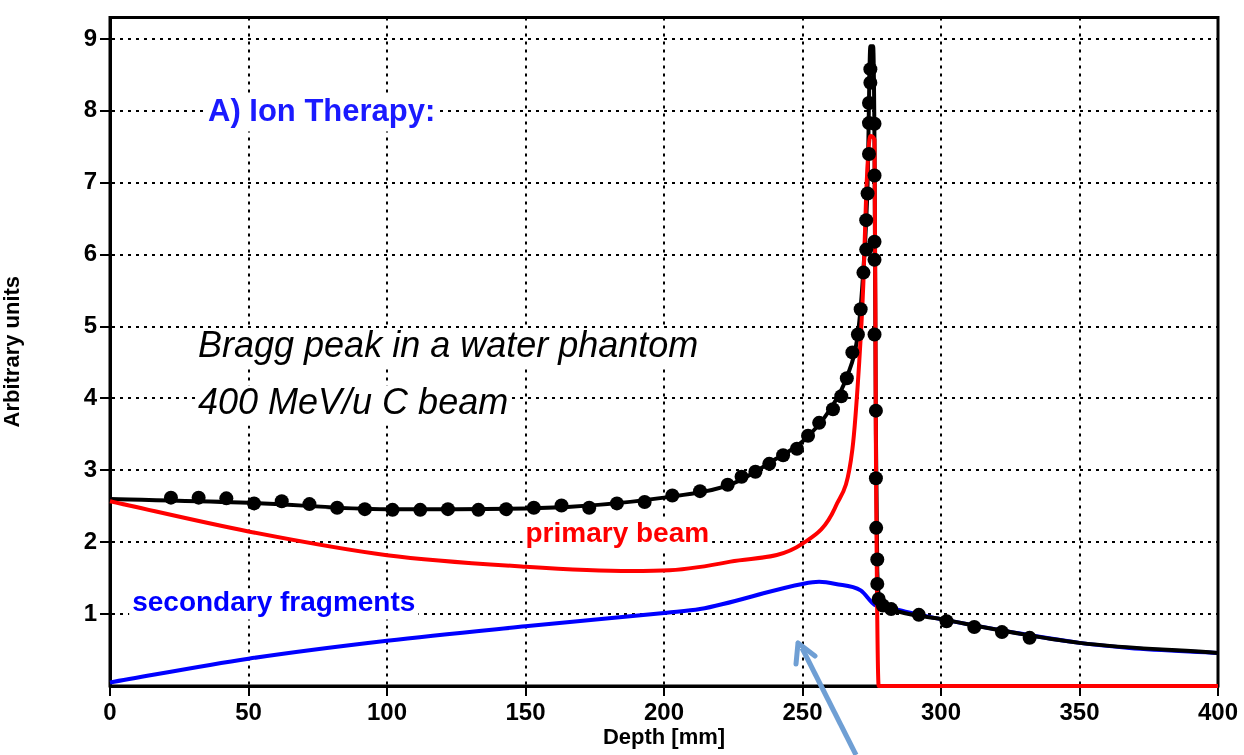 The image size is (1244, 755). I want to click on x-tick-label: 100, so click(387, 712).